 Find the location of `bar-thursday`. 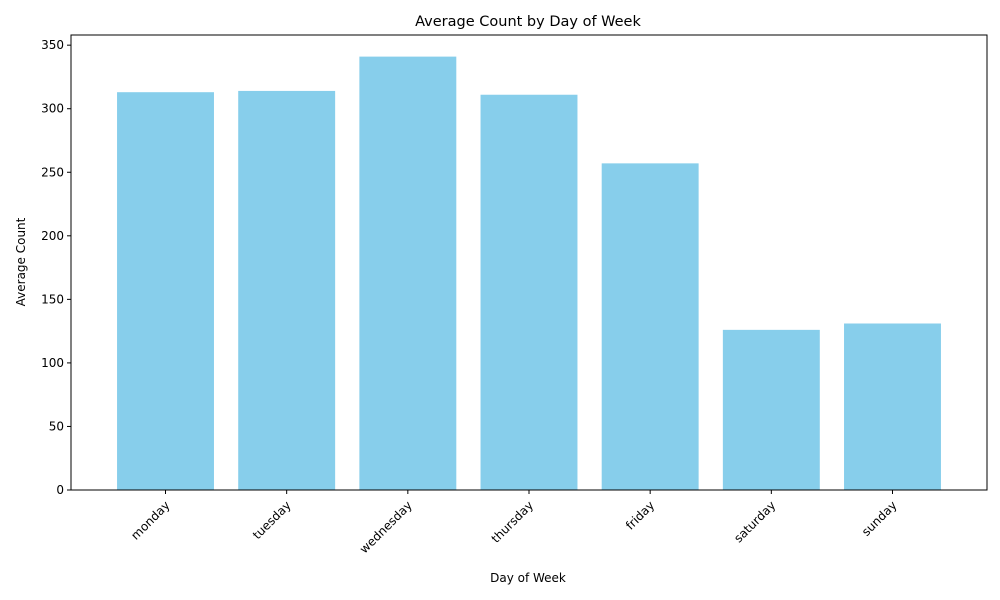

bar-thursday is located at coordinates (529, 292).